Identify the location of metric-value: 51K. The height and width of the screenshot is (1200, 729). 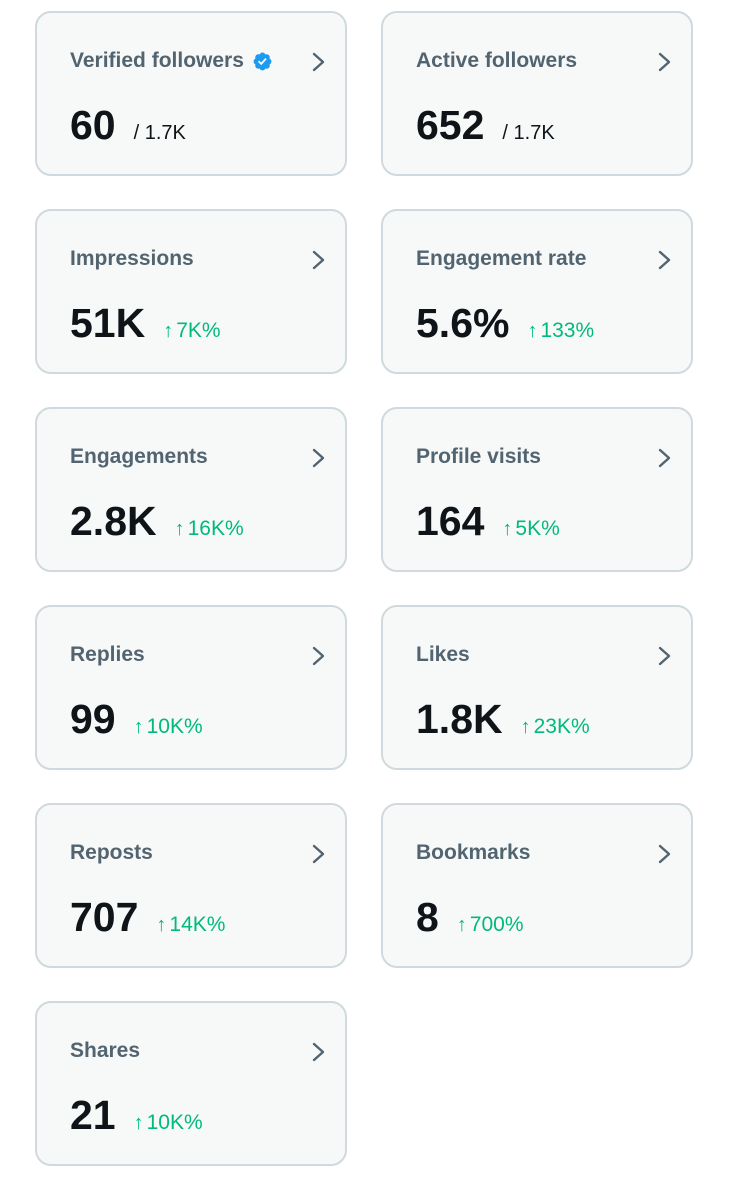
(108, 323).